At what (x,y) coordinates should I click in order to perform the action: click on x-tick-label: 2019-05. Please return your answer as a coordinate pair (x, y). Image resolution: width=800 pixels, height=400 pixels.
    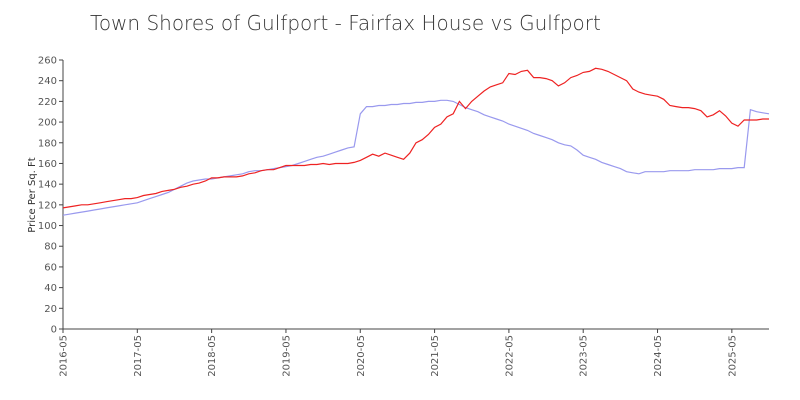
    Looking at the image, I should click on (286, 356).